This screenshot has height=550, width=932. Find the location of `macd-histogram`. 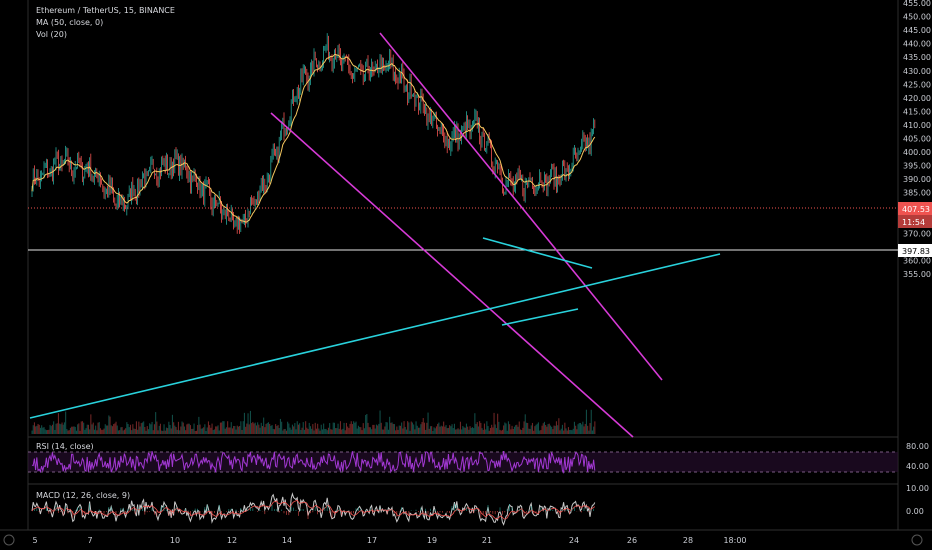

macd-histogram is located at coordinates (314, 511).